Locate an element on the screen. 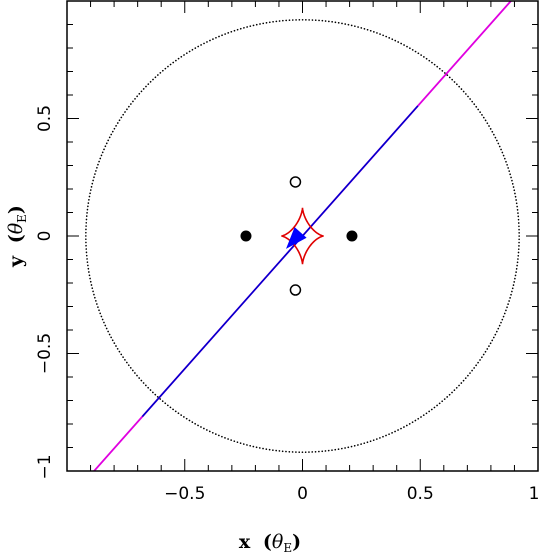 The image size is (542, 555). x-axis-label: x (θE) is located at coordinates (270, 543).